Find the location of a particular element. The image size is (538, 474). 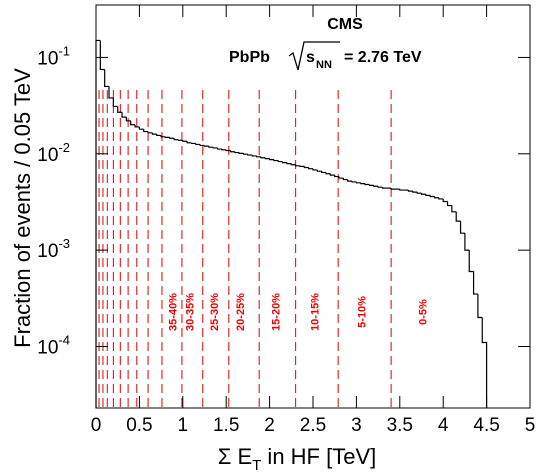

centrality-label: 5-10% is located at coordinates (363, 312).